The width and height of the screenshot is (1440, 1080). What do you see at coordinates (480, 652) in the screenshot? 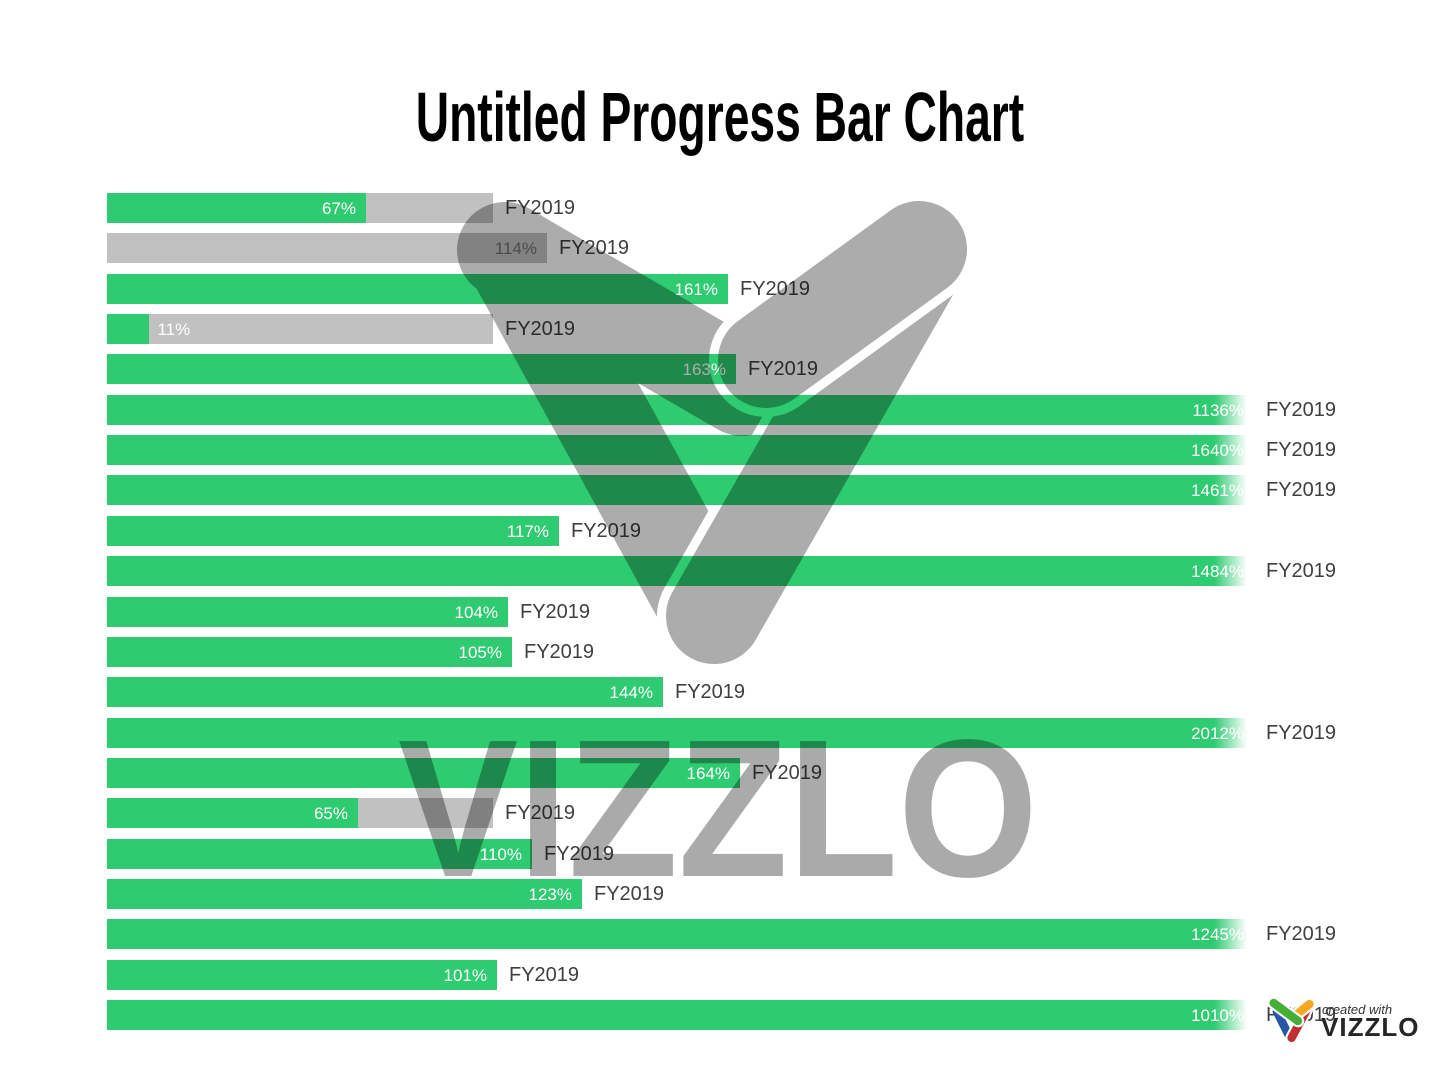
I see `bar-value-label: 105%` at bounding box center [480, 652].